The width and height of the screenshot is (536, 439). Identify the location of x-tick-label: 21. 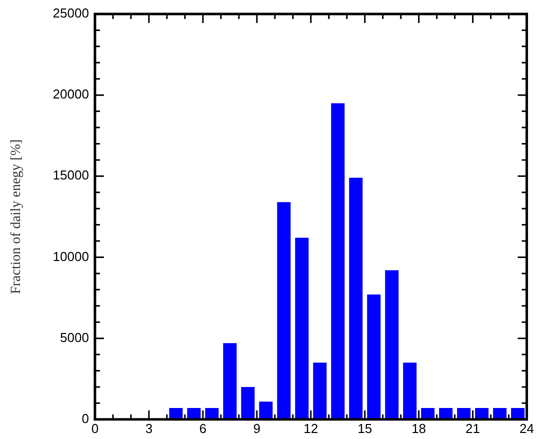
(473, 428).